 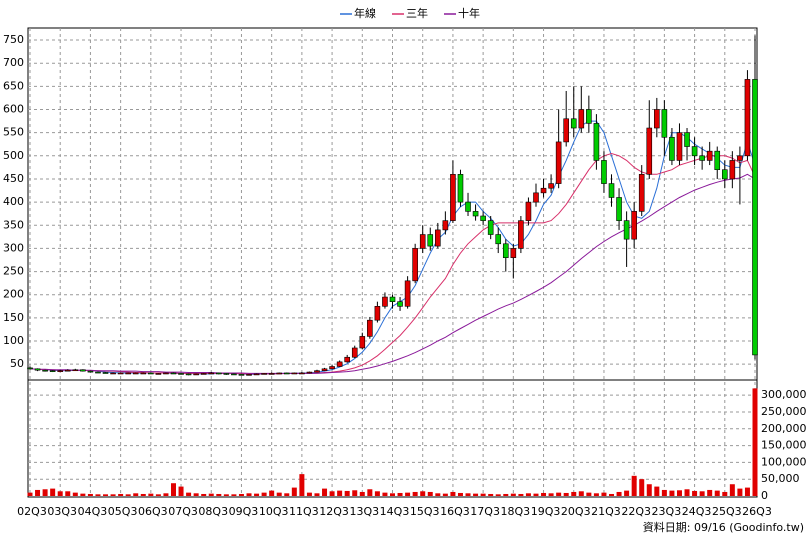 What do you see at coordinates (364, 511) in the screenshot?
I see `x-tick-label: 13Q3` at bounding box center [364, 511].